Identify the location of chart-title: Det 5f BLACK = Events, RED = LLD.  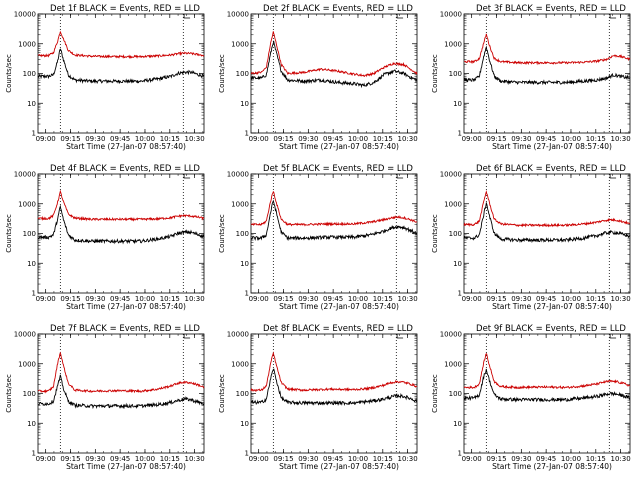
(338, 169).